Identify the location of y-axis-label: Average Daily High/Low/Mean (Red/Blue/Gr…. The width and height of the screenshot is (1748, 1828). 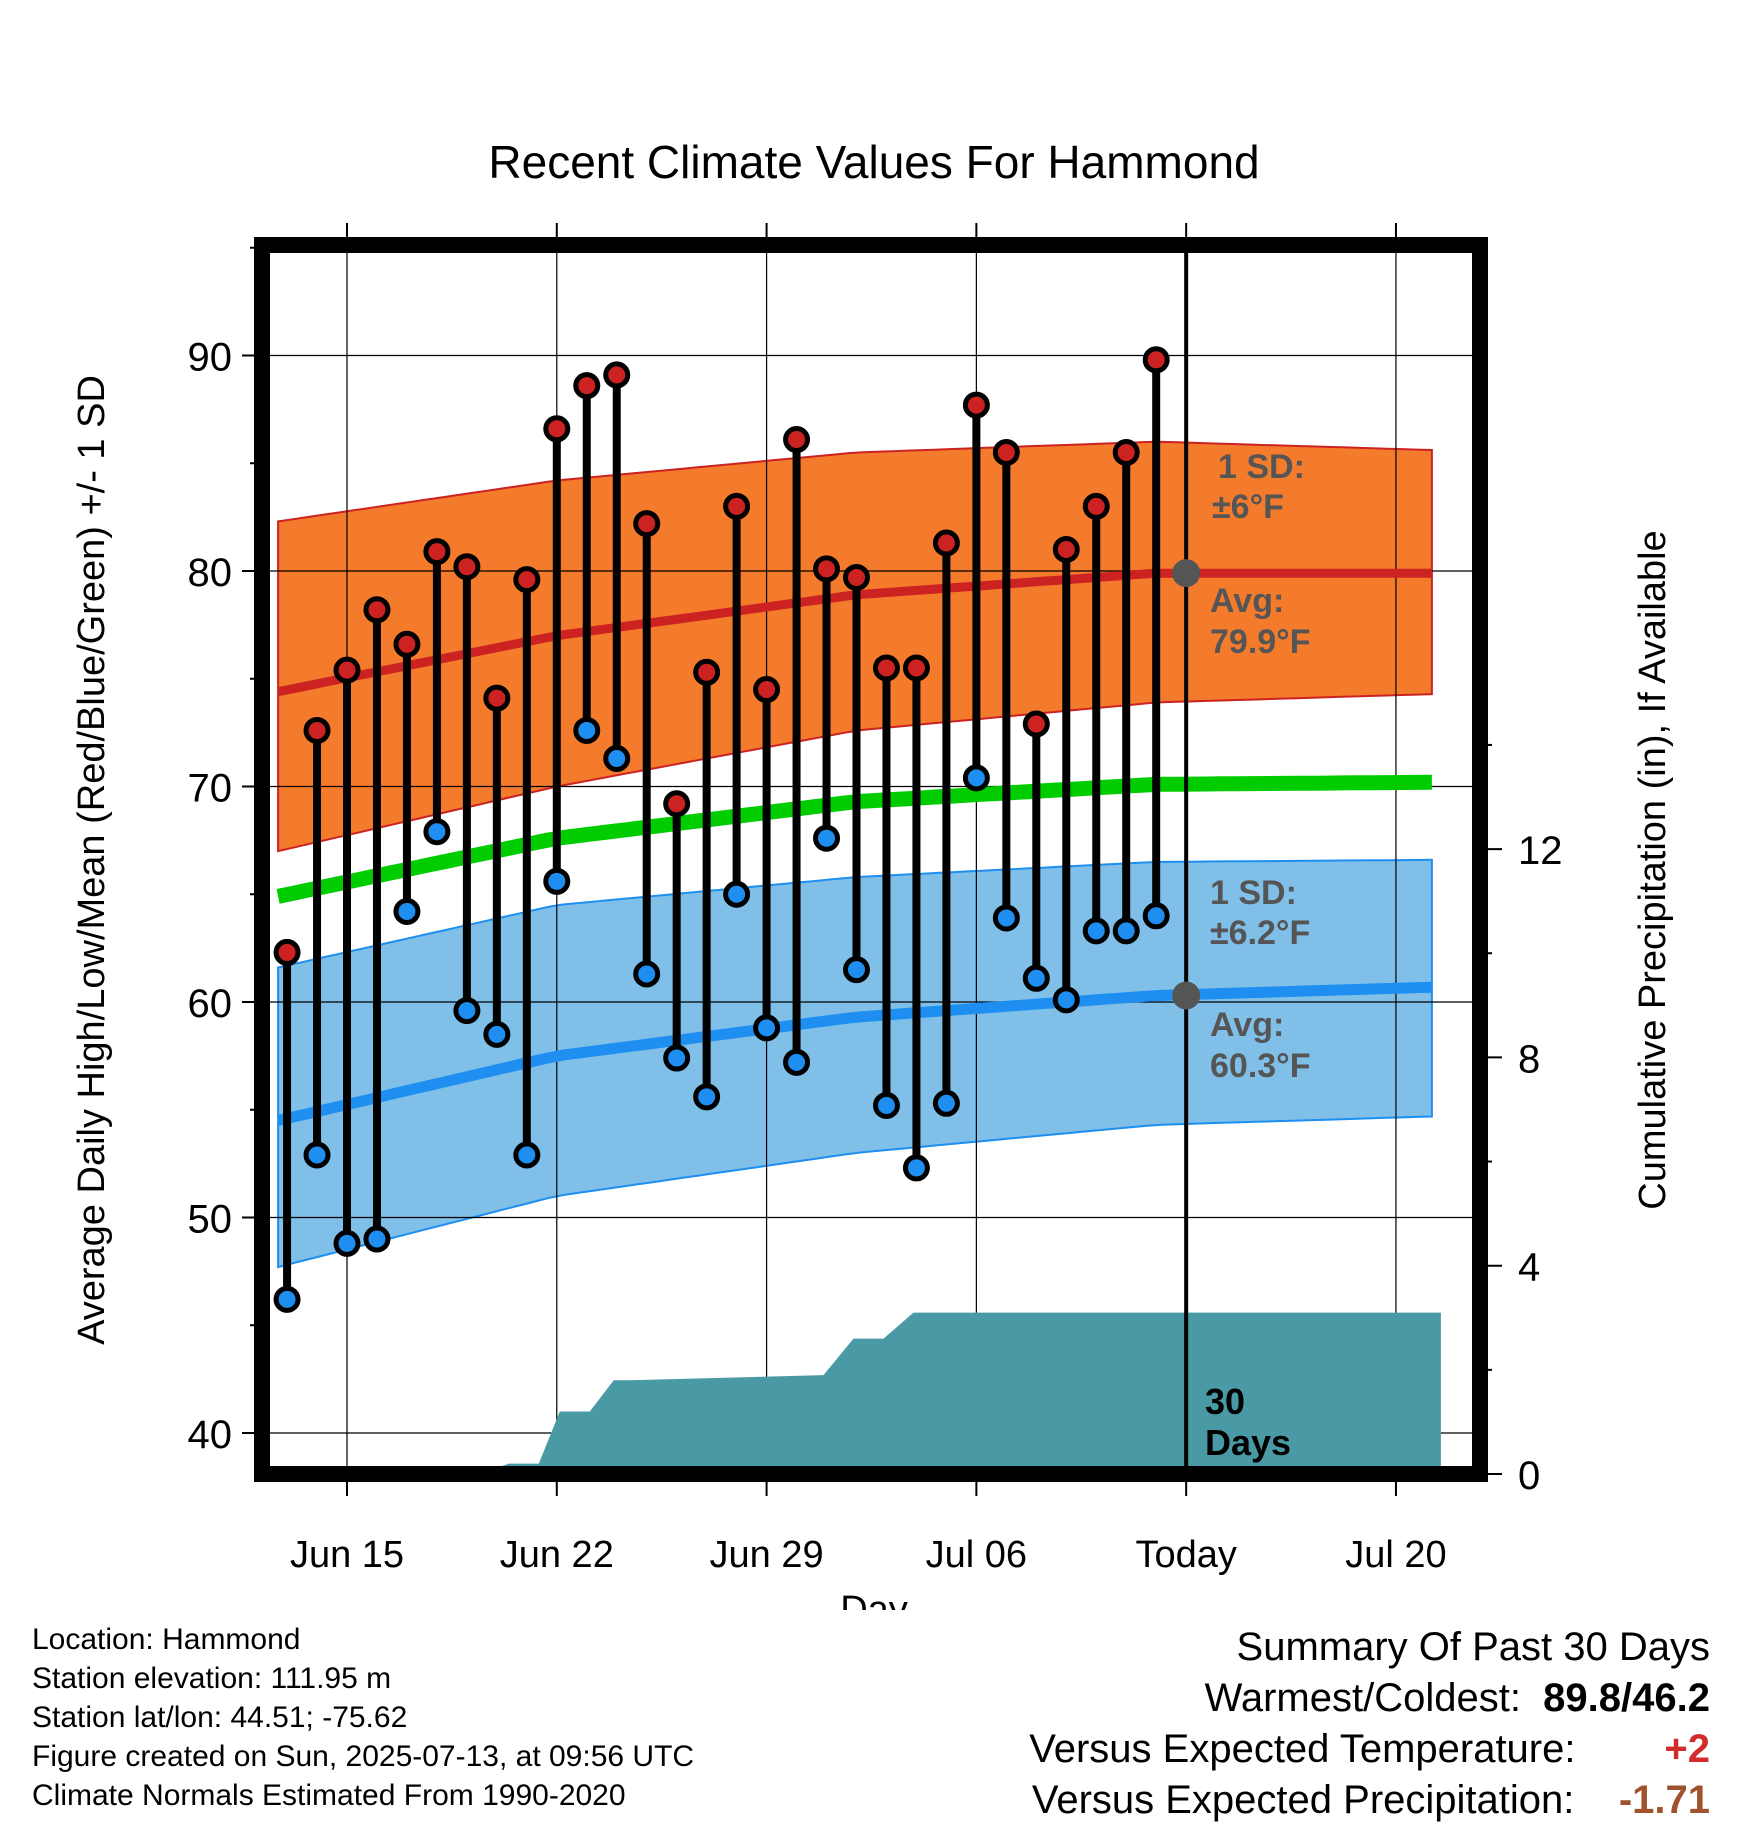
(92, 860).